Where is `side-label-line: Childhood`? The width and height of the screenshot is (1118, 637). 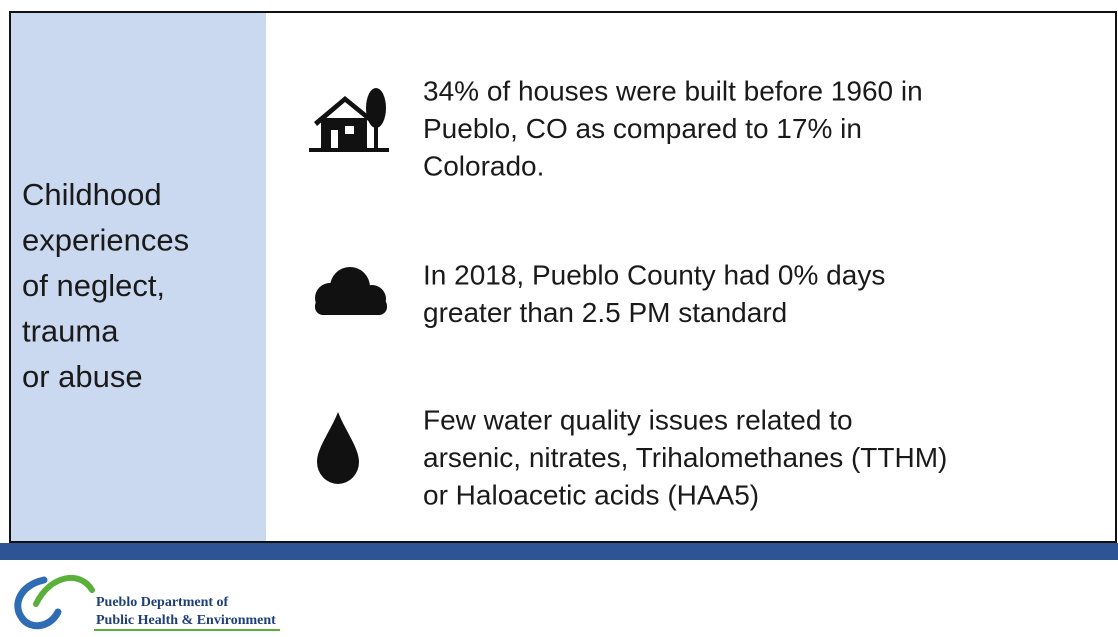
side-label-line: Childhood is located at coordinates (92, 194).